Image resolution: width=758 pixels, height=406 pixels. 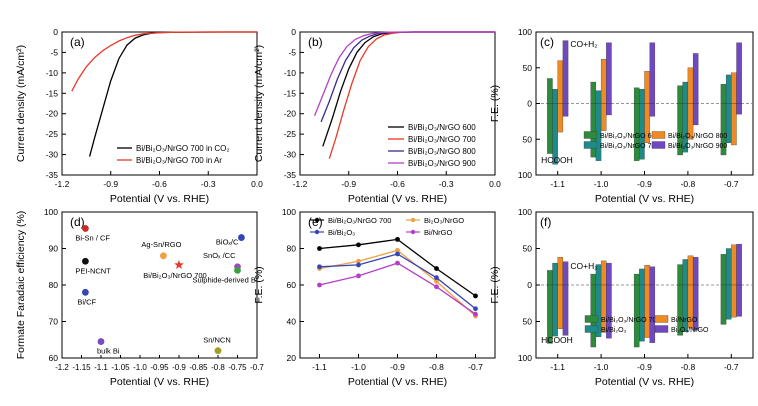 I want to click on legend-label: Bi/Bi₂O₃/NrGO 900, so click(x=442, y=163).